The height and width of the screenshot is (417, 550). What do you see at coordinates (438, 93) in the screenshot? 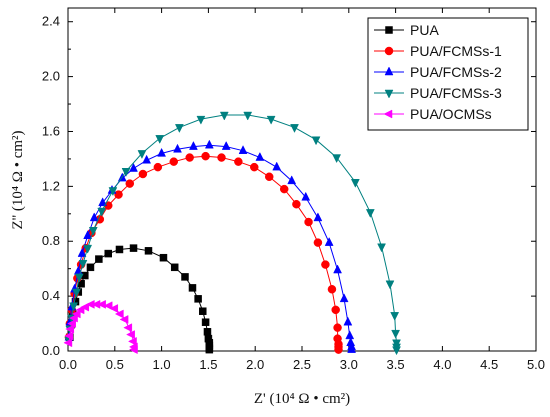
I see `legend-item: PUA/FCMSs-3` at bounding box center [438, 93].